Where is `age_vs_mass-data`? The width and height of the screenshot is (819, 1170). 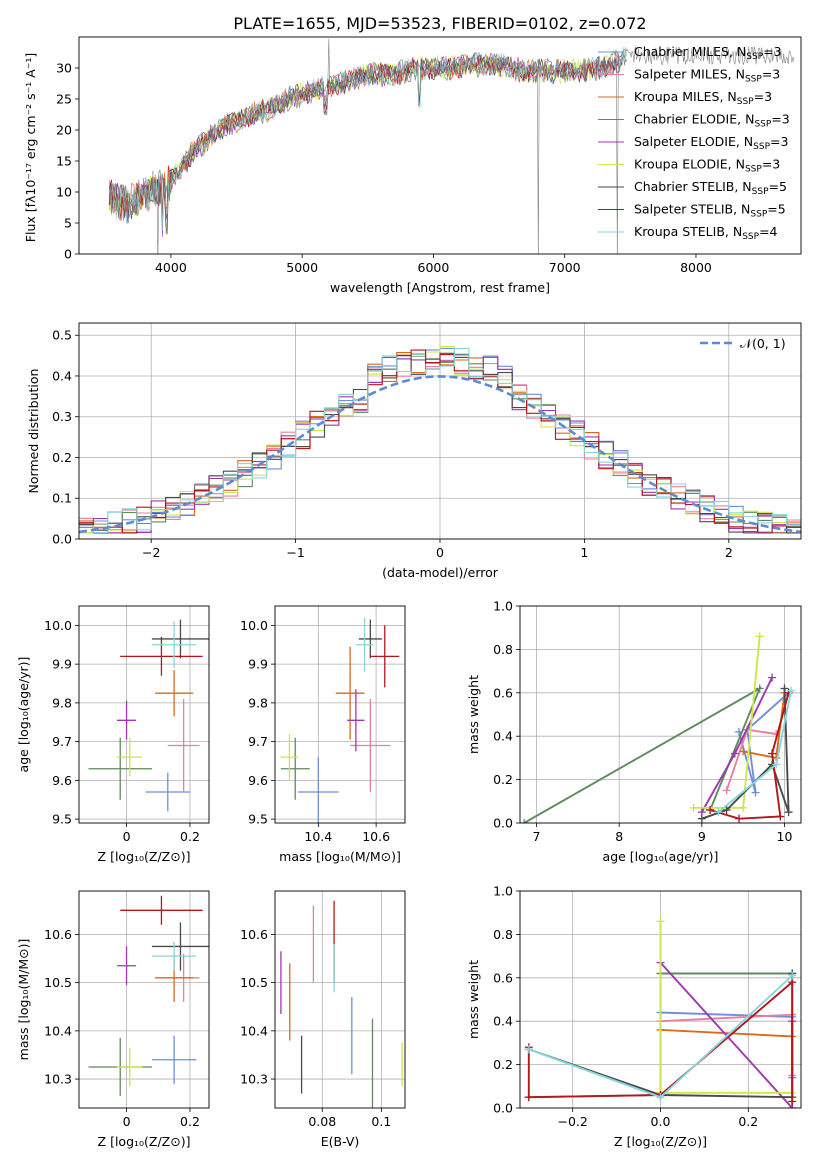
age_vs_mass-data is located at coordinates (340, 714).